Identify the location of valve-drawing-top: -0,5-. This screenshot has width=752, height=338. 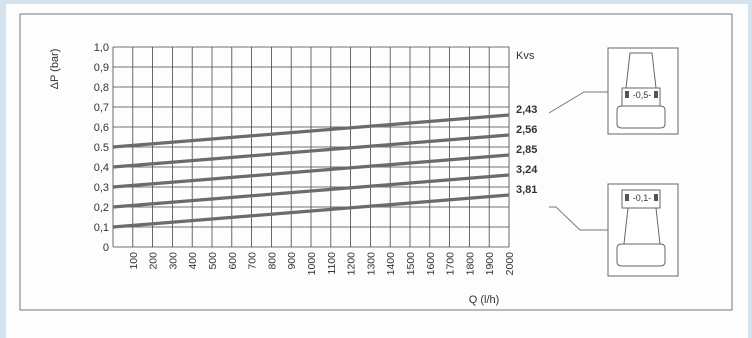
(643, 91).